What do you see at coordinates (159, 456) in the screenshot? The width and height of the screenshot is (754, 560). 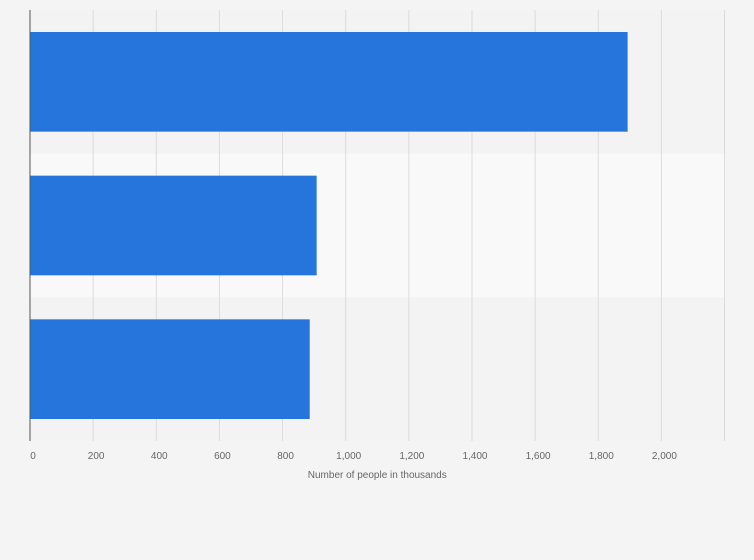 I see `x-tick-label: 400` at bounding box center [159, 456].